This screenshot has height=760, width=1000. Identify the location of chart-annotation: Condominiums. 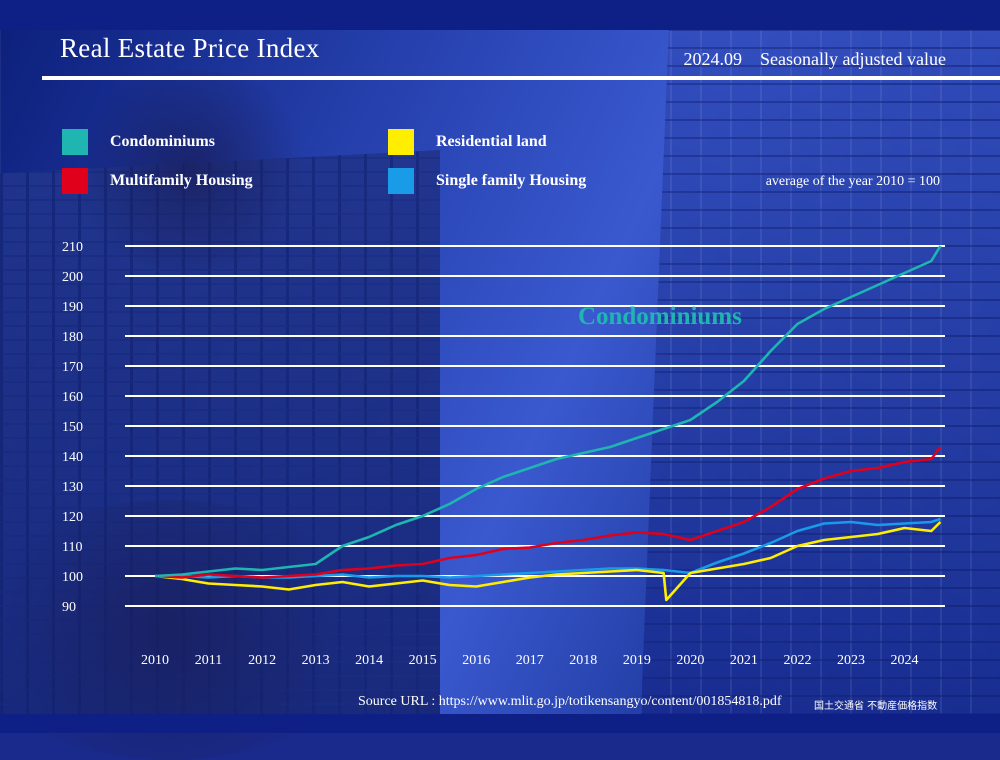
(660, 316).